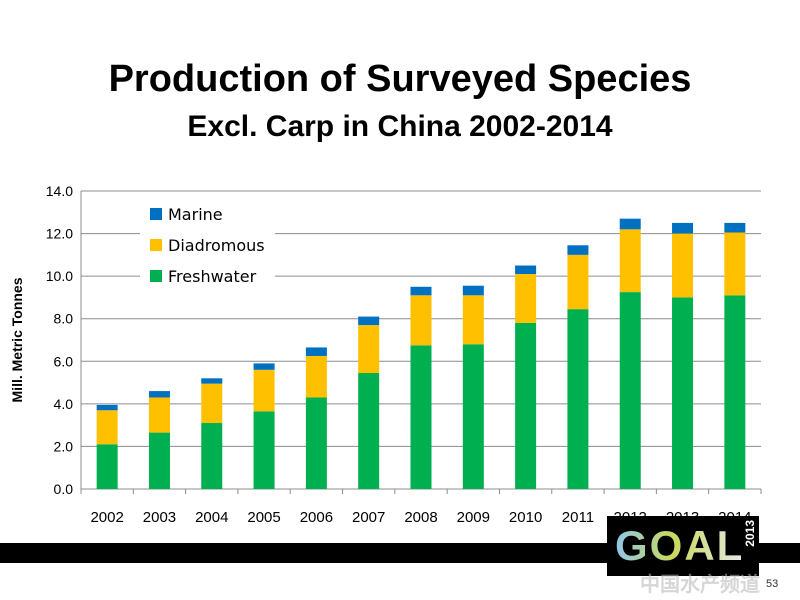 The width and height of the screenshot is (800, 600). Describe the element at coordinates (159, 460) in the screenshot. I see `bar-freshwater-2003` at that location.